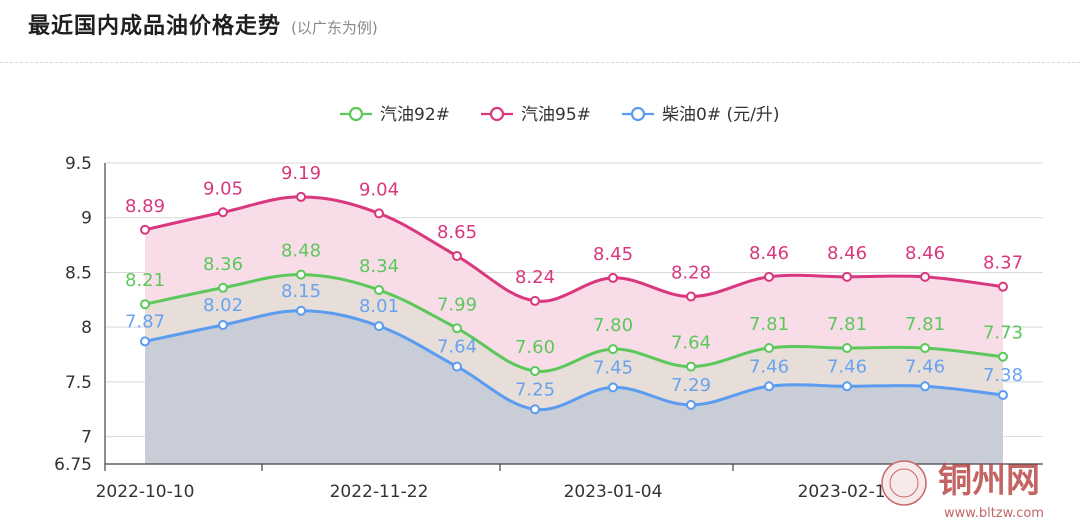  Describe the element at coordinates (379, 189) in the screenshot. I see `data-label-gas95: 9.04` at that location.